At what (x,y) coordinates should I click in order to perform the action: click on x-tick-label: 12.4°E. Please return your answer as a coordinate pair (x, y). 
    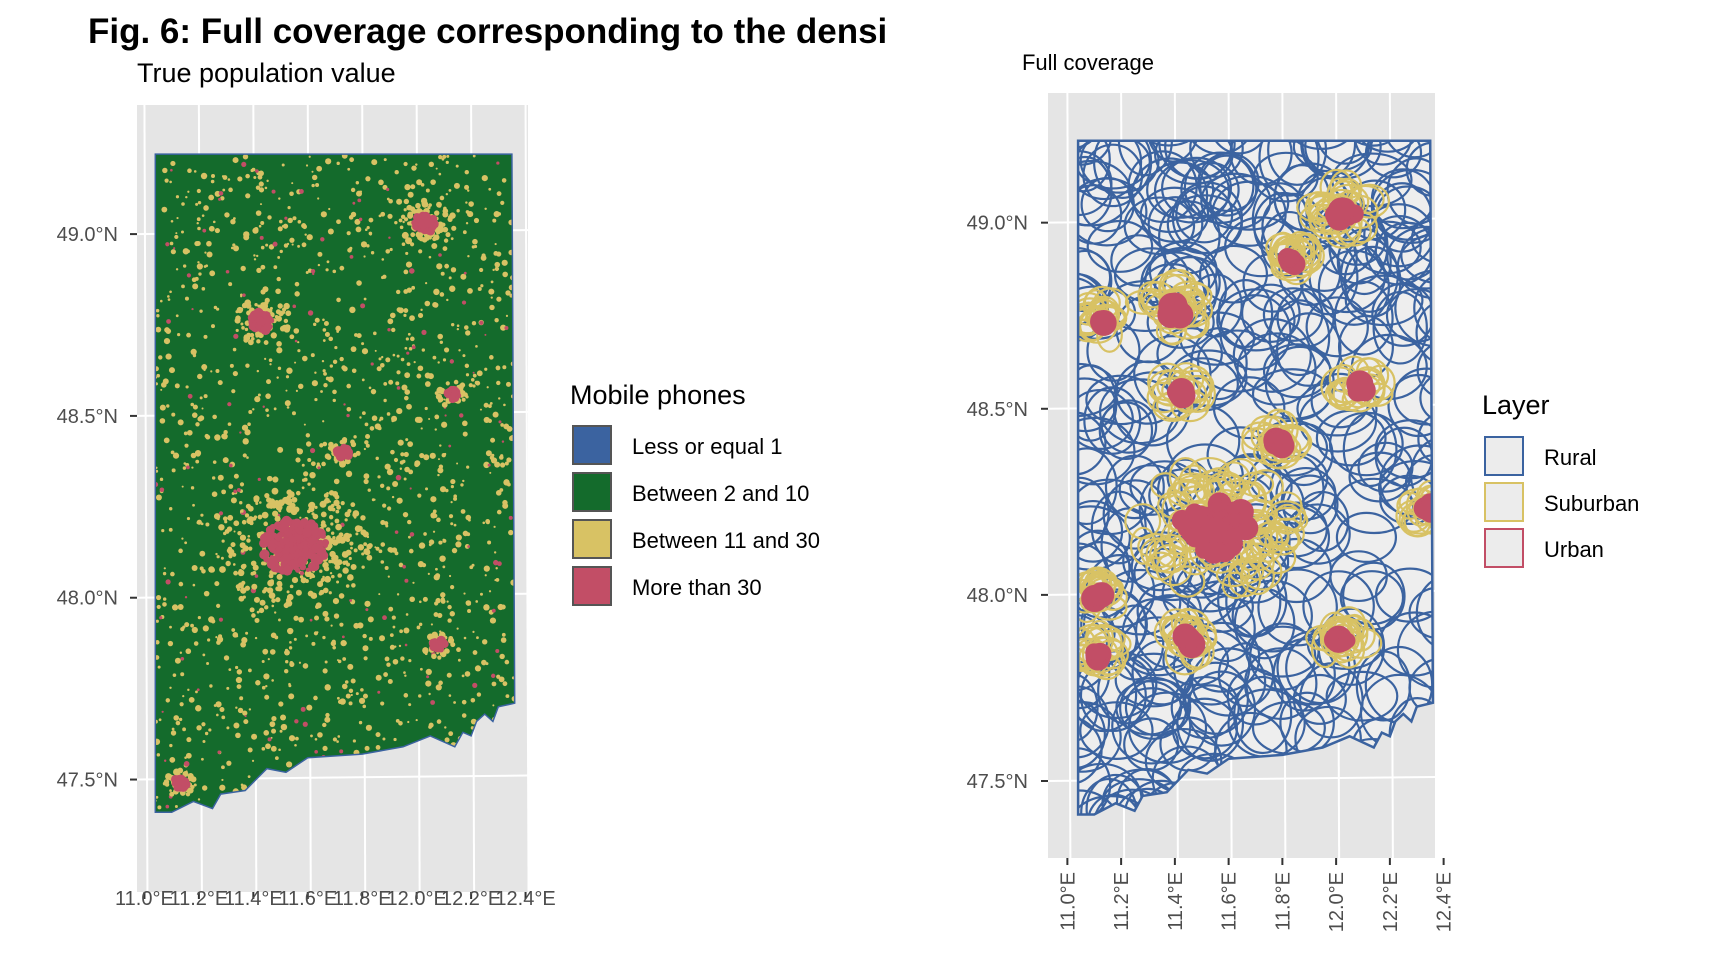
    Looking at the image, I should click on (525, 899).